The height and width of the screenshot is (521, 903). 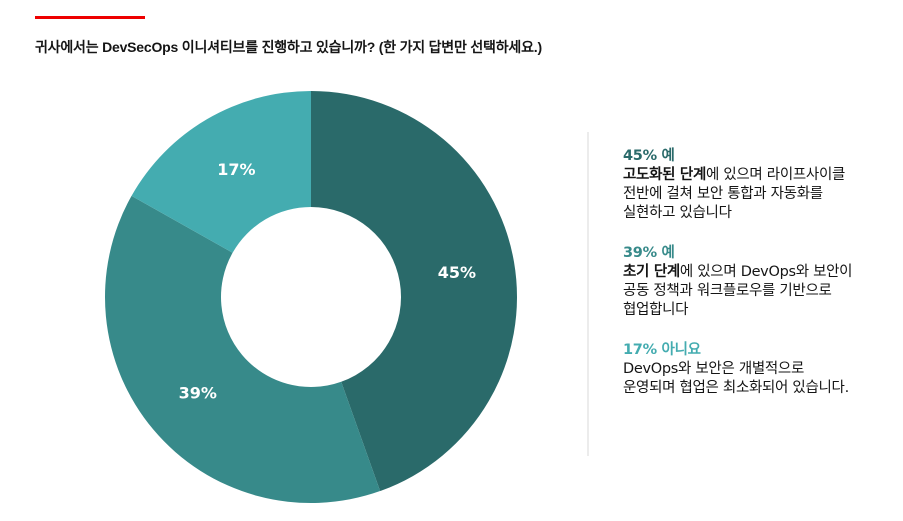 What do you see at coordinates (649, 156) in the screenshot?
I see `legend-heading: 45% 예` at bounding box center [649, 156].